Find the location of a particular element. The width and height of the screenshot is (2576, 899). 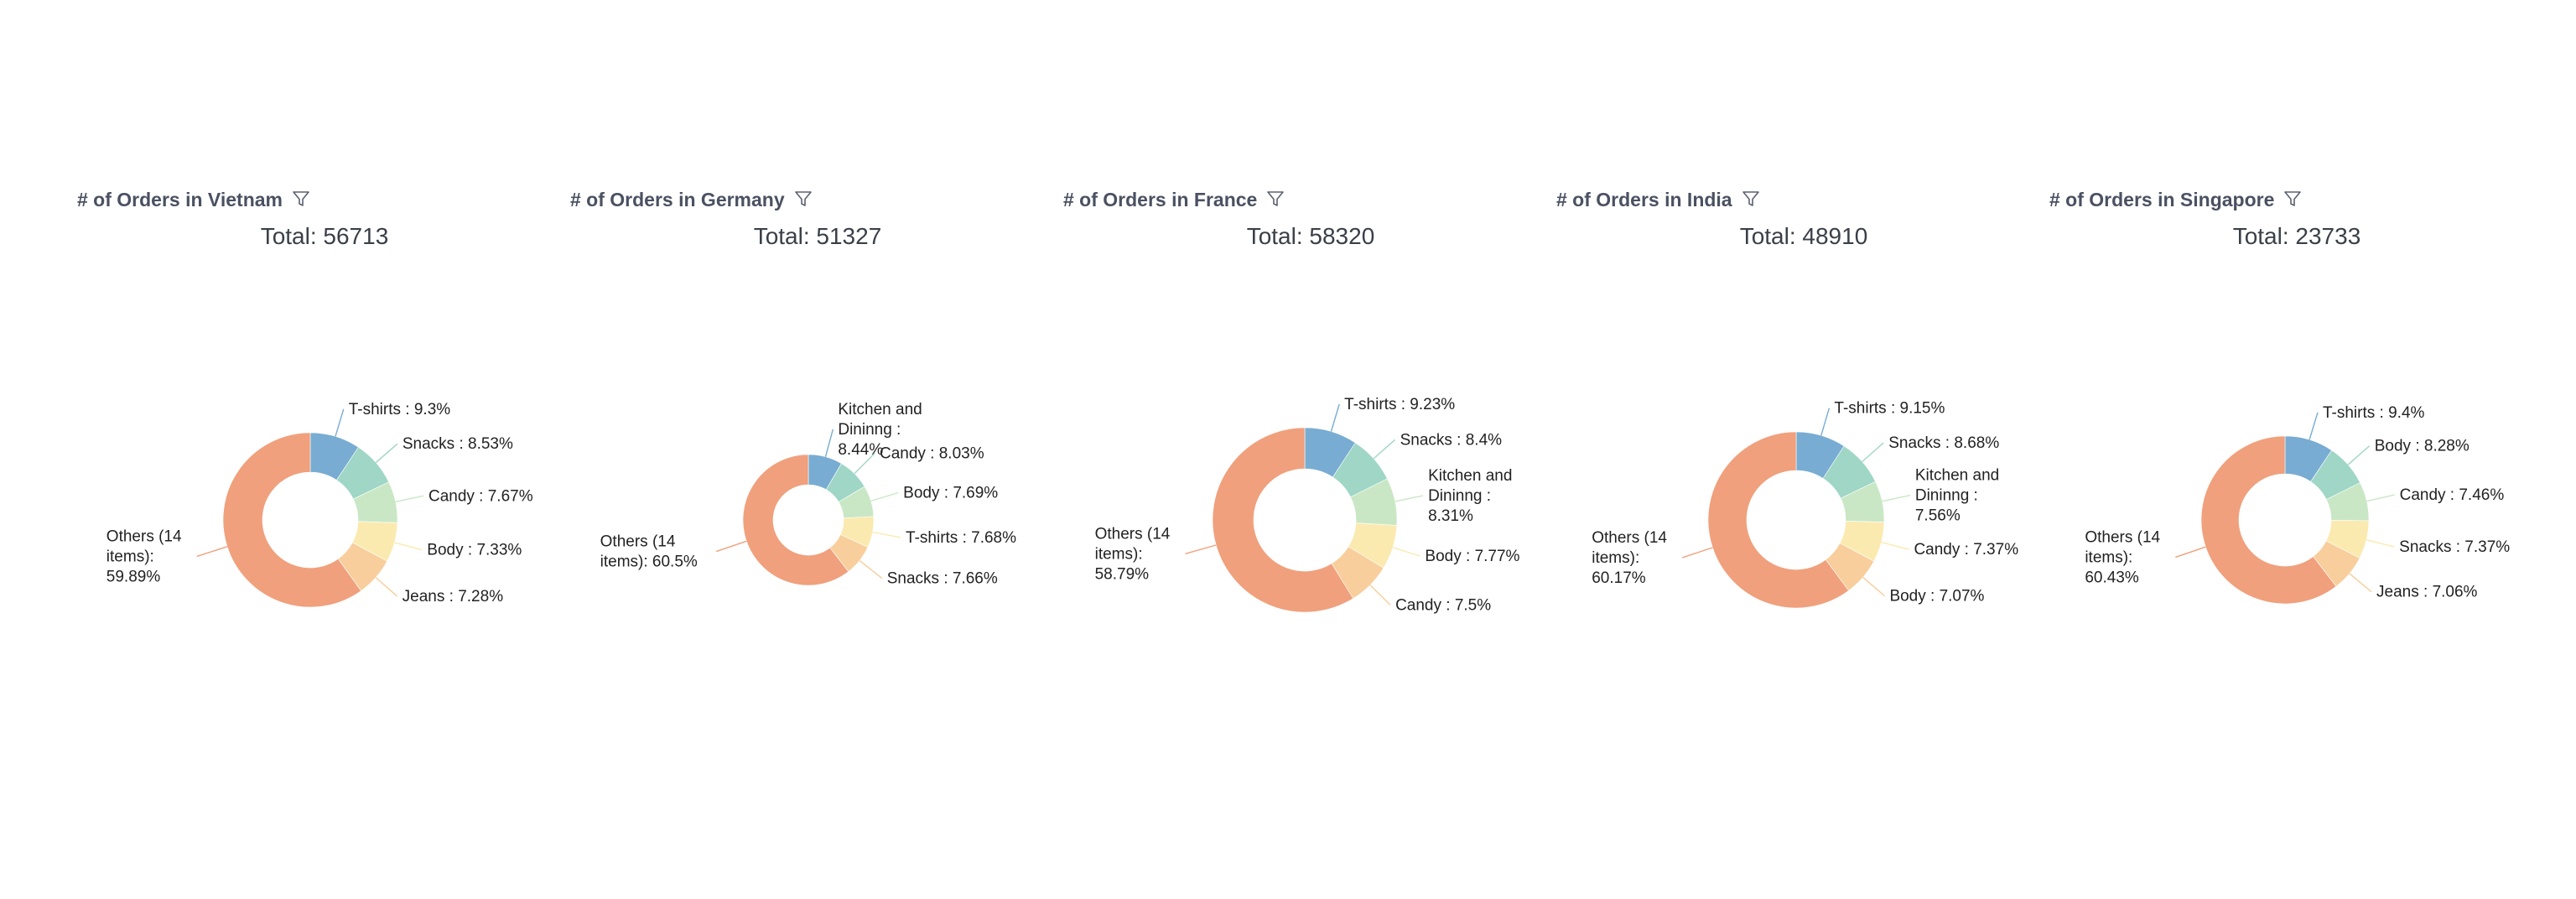

slice-label: Candy : 7.67% is located at coordinates (480, 496).